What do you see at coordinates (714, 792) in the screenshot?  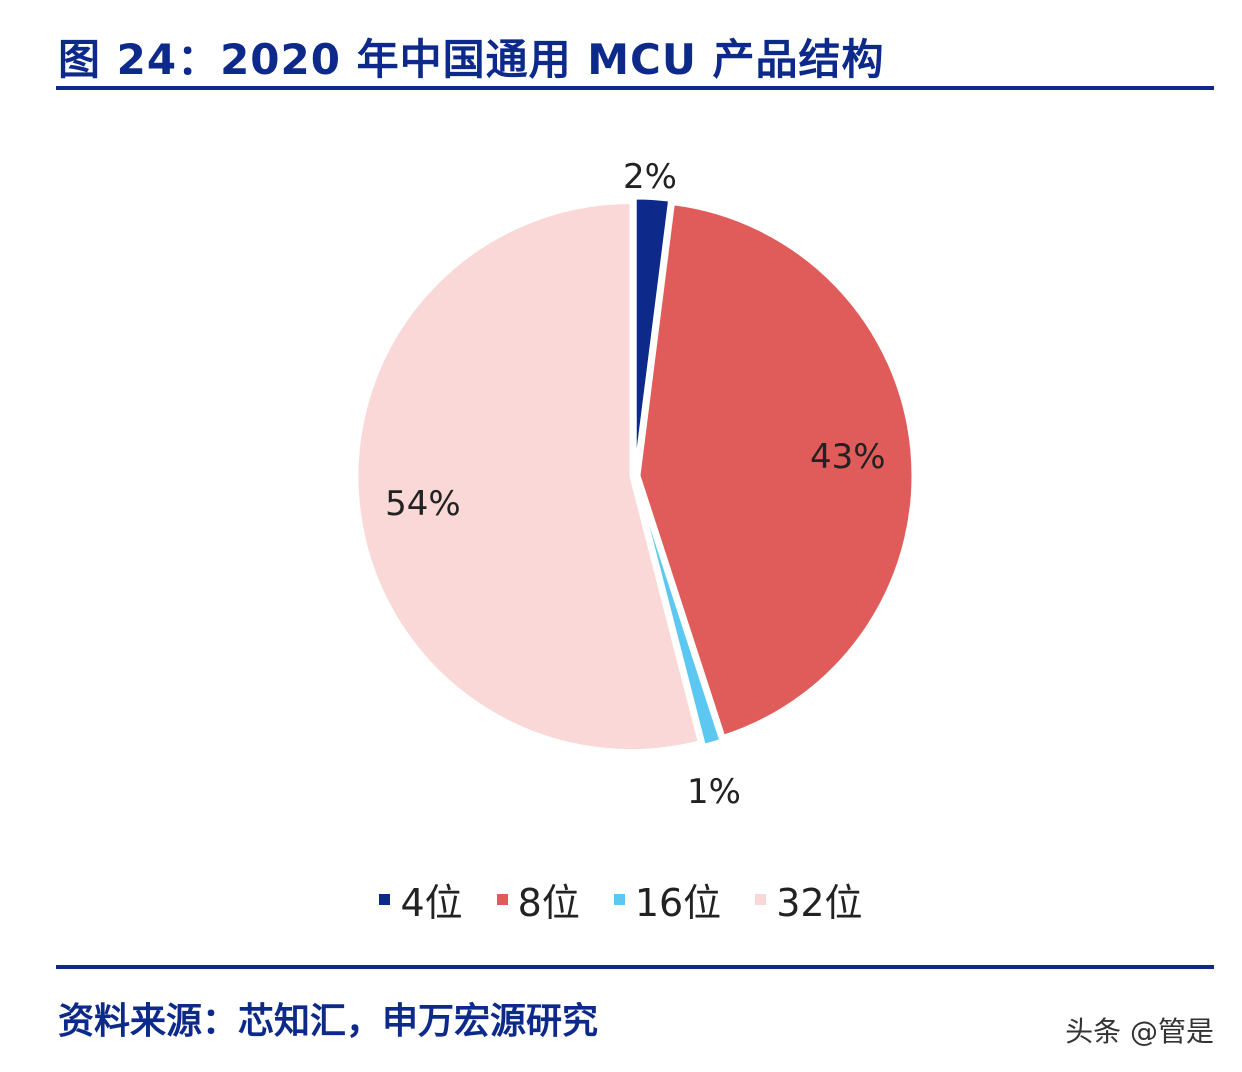 I see `data-label-2: 1%` at bounding box center [714, 792].